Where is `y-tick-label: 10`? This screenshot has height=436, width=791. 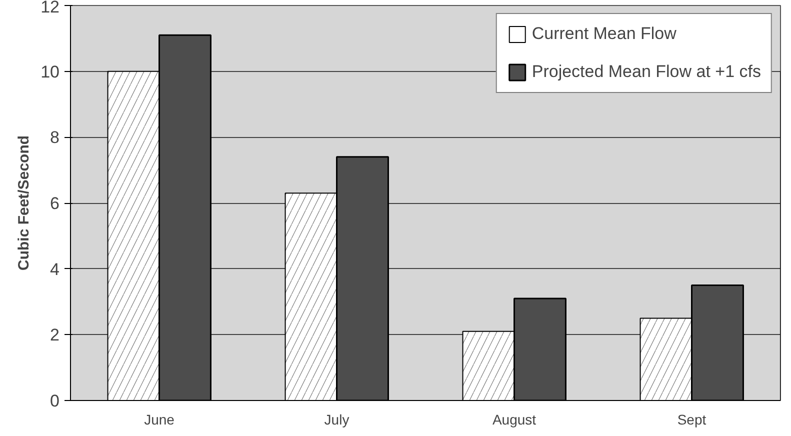
y-tick-label: 10 is located at coordinates (50, 72).